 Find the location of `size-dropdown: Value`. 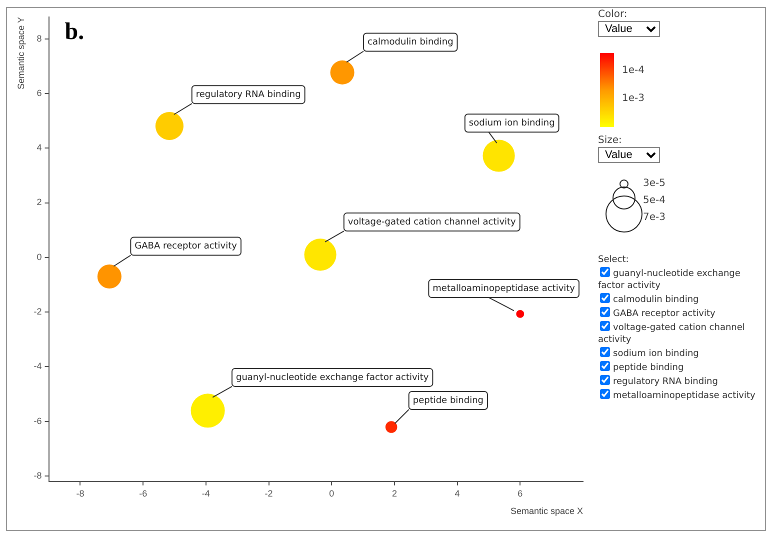

size-dropdown: Value is located at coordinates (629, 155).